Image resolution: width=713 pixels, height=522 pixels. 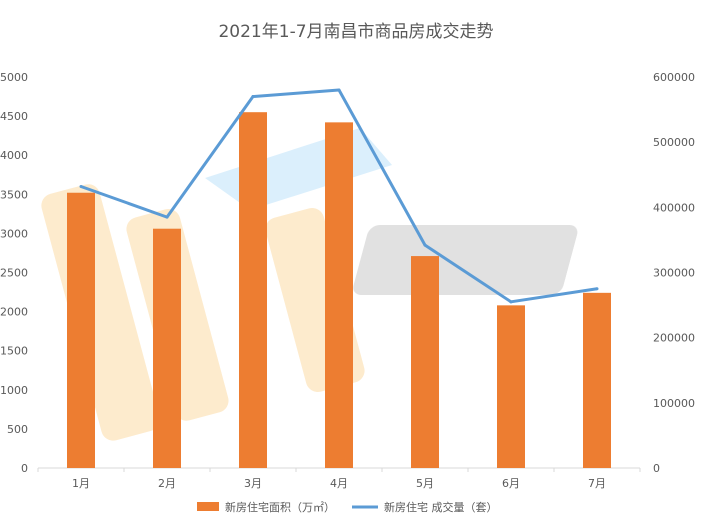 What do you see at coordinates (14, 390) in the screenshot?
I see `left-y-tick-label: 1000` at bounding box center [14, 390].